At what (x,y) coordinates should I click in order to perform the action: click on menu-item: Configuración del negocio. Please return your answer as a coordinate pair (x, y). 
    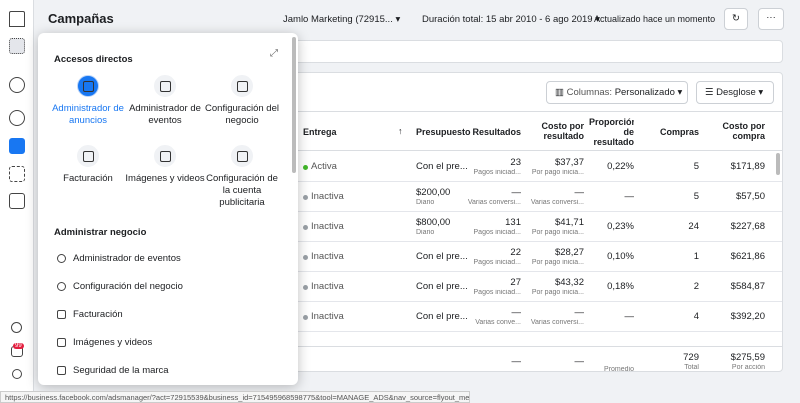
    Looking at the image, I should click on (128, 286).